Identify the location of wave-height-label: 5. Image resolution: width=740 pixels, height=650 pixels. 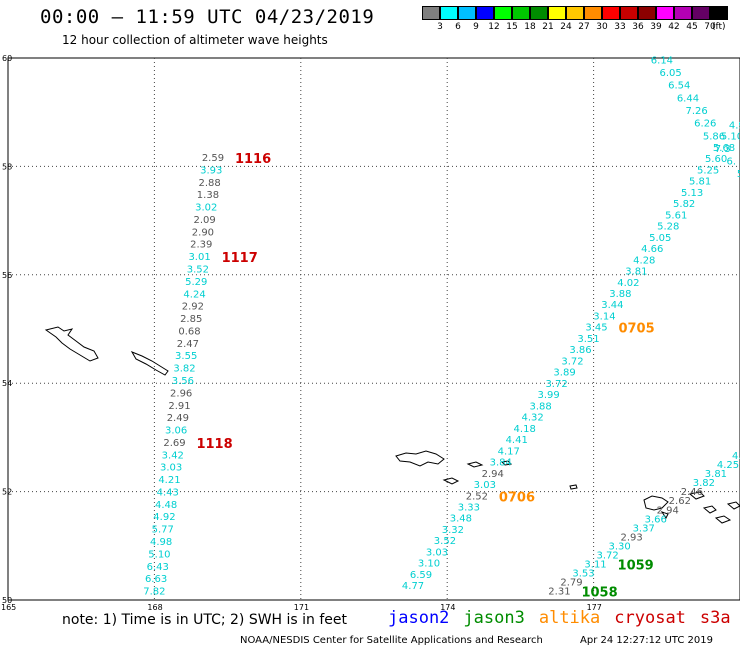
(738, 174).